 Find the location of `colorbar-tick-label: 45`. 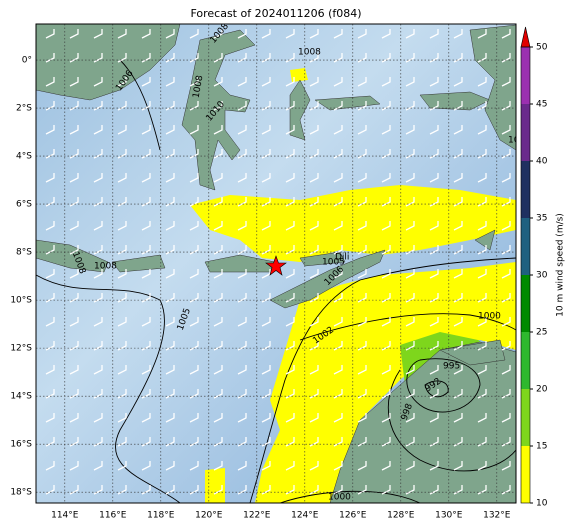

colorbar-tick-label: 45 is located at coordinates (541, 105).